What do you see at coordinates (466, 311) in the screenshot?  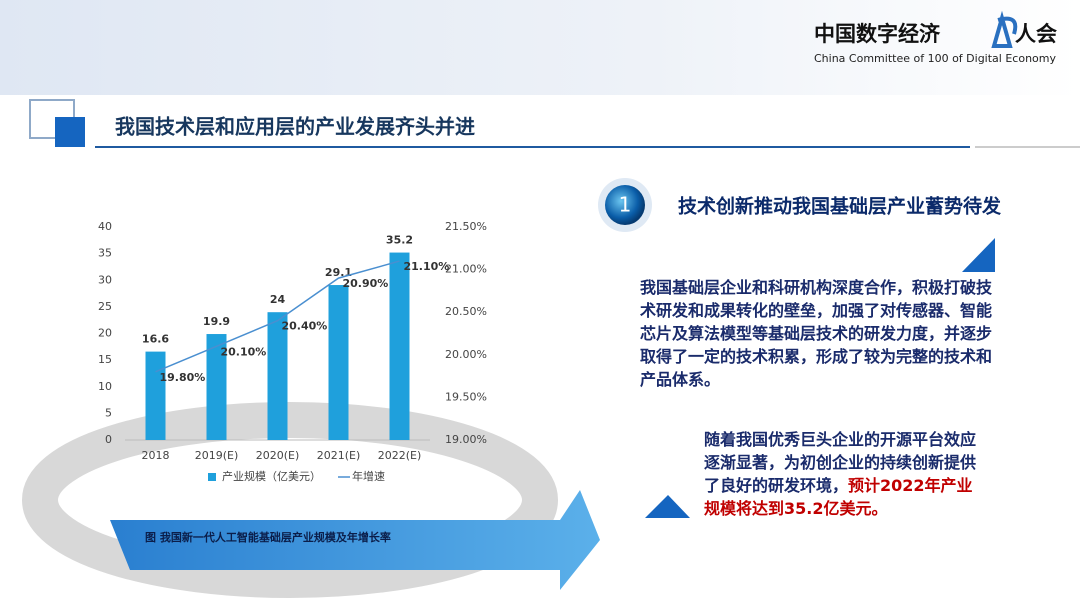 I see `y2-tick-label: 20.50%` at bounding box center [466, 311].